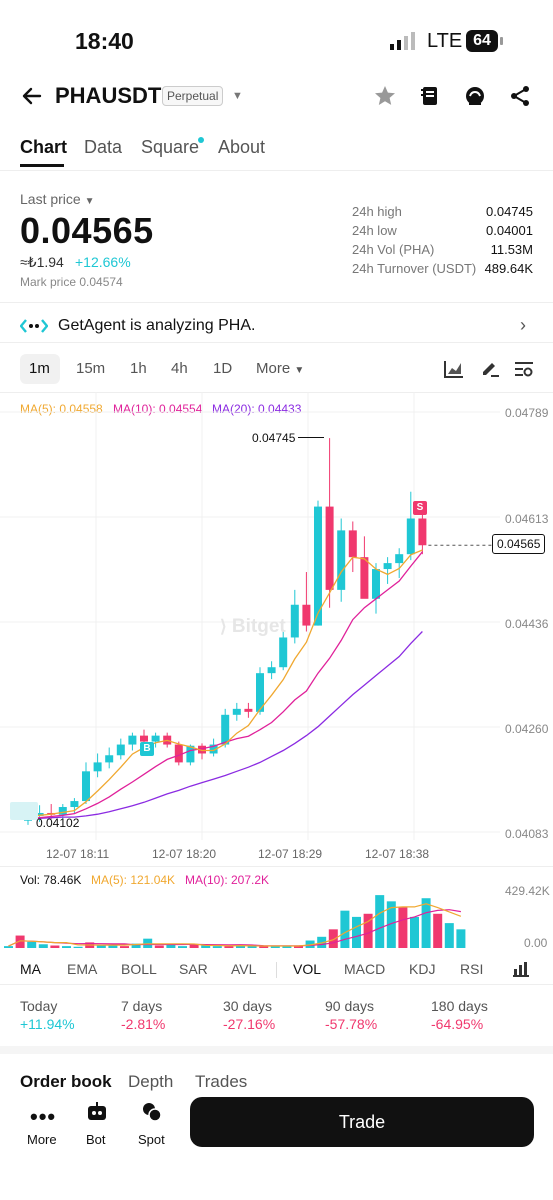 The image size is (553, 1200). I want to click on chevron-right-icon: ›, so click(523, 325).